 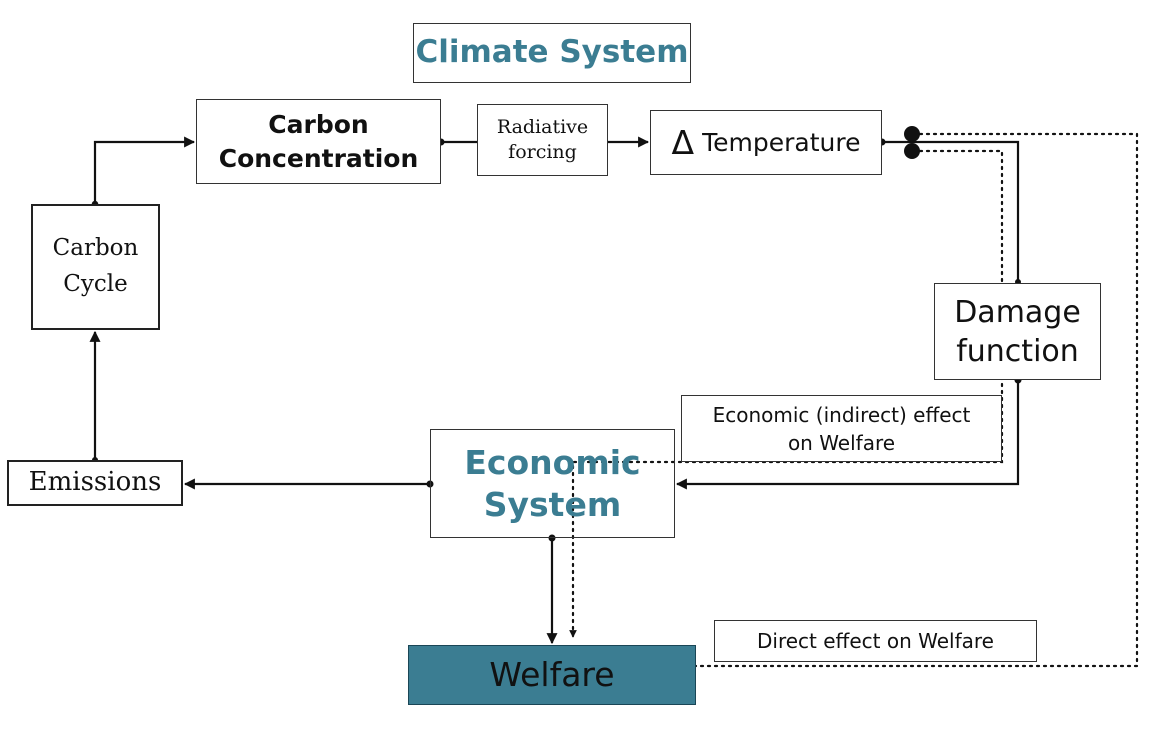 I want to click on radiative-forcing-box: Radiative forcing, so click(x=542, y=140).